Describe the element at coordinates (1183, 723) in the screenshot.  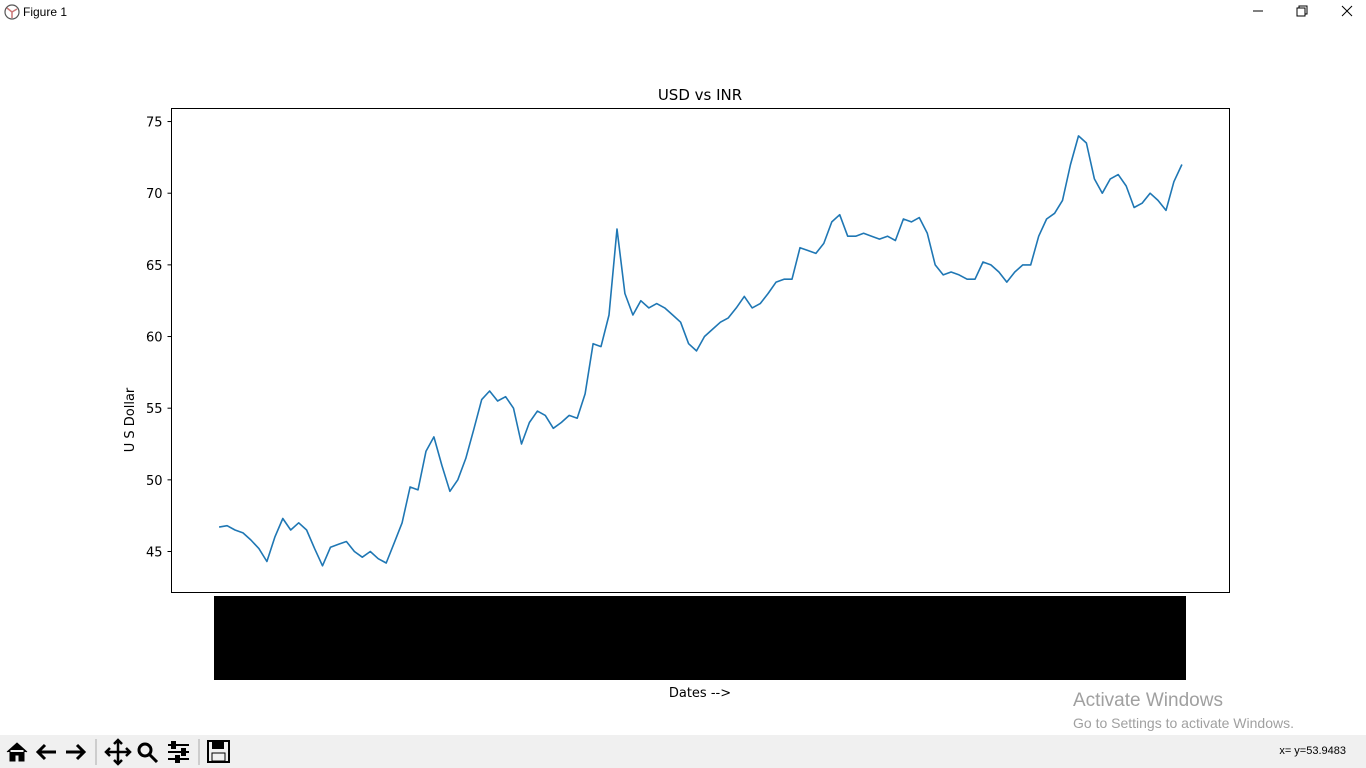
I see `activation-hint: Go to Settings to activate Windows.` at that location.